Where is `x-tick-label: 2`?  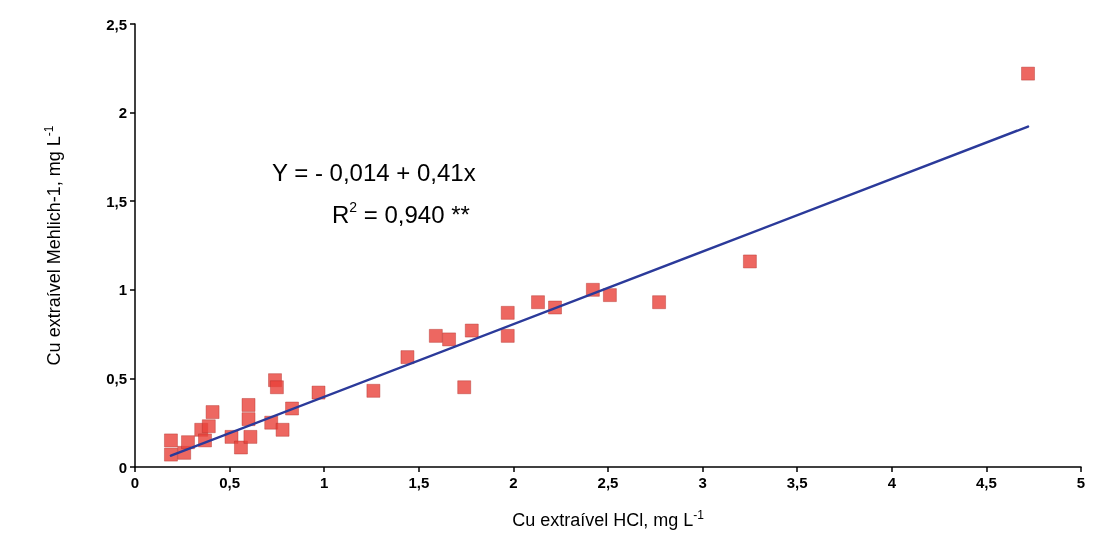 x-tick-label: 2 is located at coordinates (513, 482).